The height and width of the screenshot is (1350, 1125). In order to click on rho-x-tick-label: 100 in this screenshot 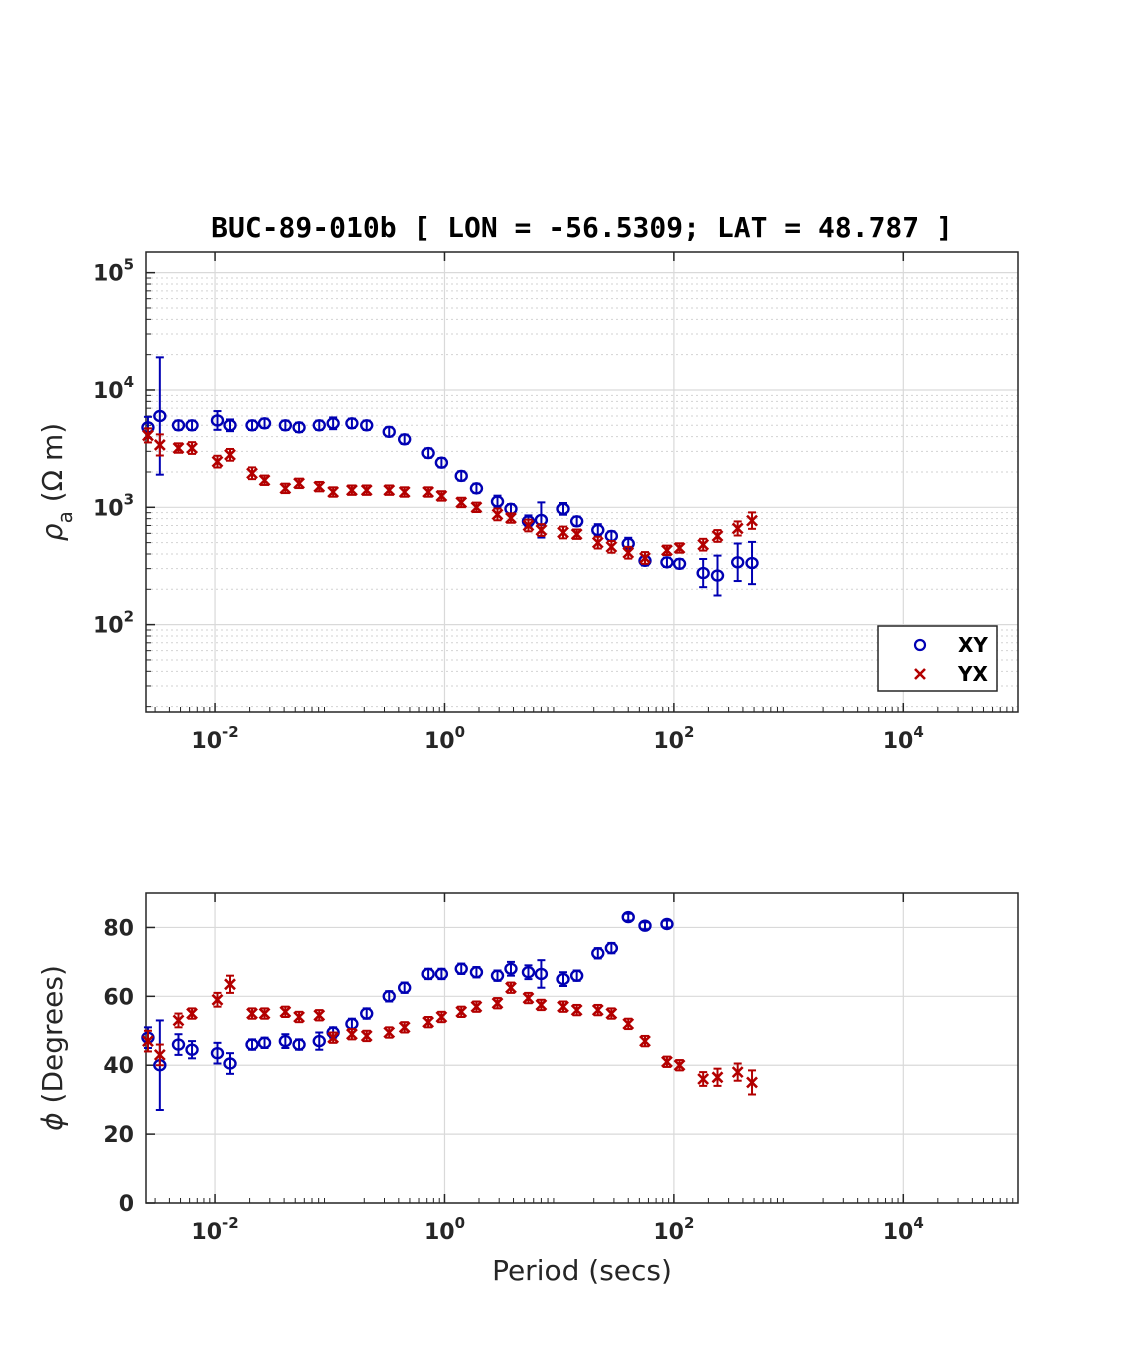, I will do `click(444, 738)`.